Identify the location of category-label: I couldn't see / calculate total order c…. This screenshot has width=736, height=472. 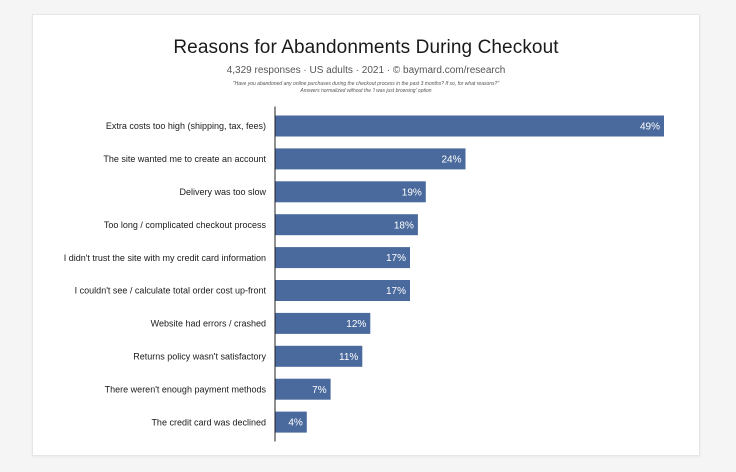
(171, 291).